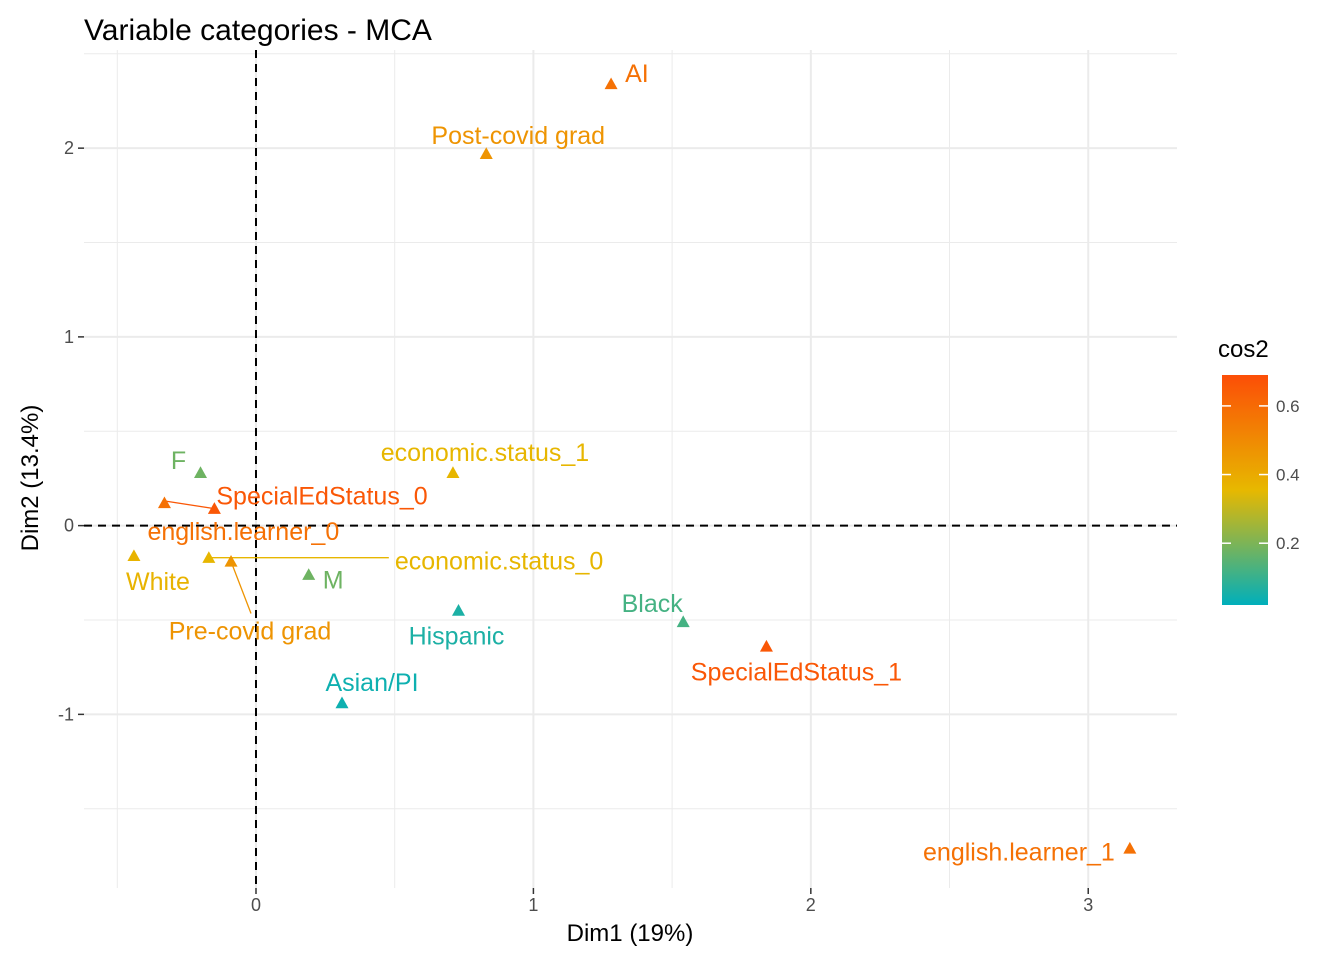  Describe the element at coordinates (69, 148) in the screenshot. I see `y-tick-label: 2` at that location.